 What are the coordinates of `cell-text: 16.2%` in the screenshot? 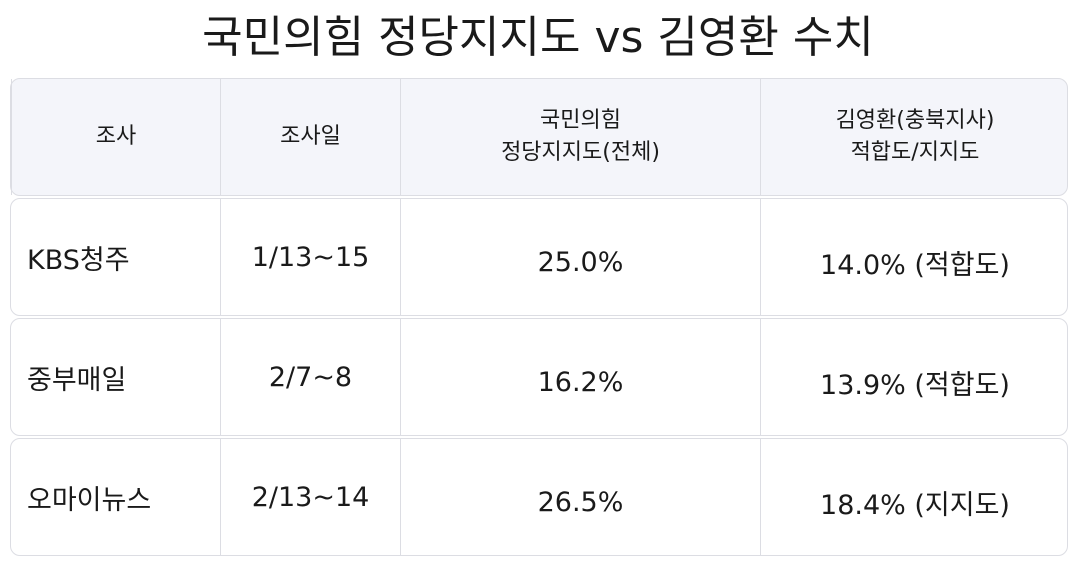 It's located at (580, 382).